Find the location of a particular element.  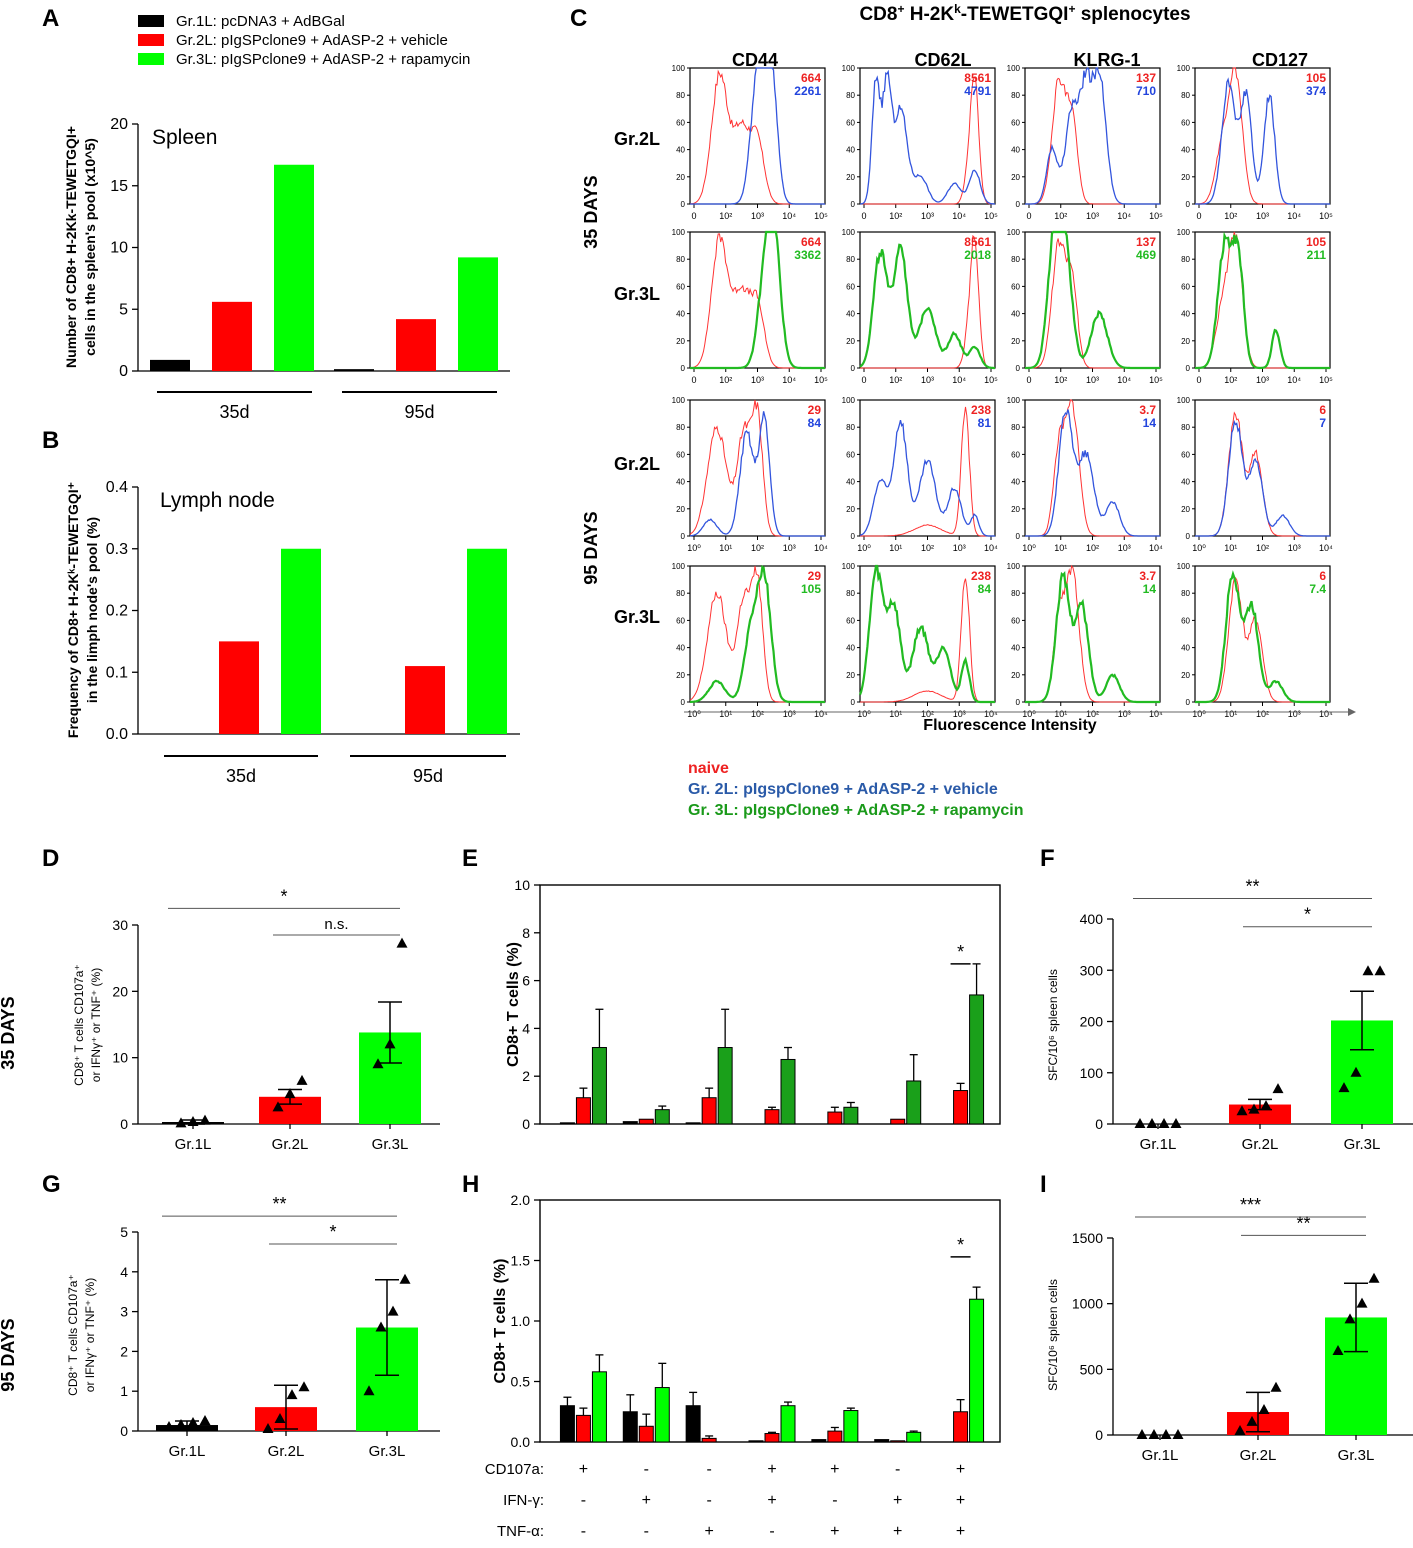

significance-label: ** is located at coordinates (1252, 887).